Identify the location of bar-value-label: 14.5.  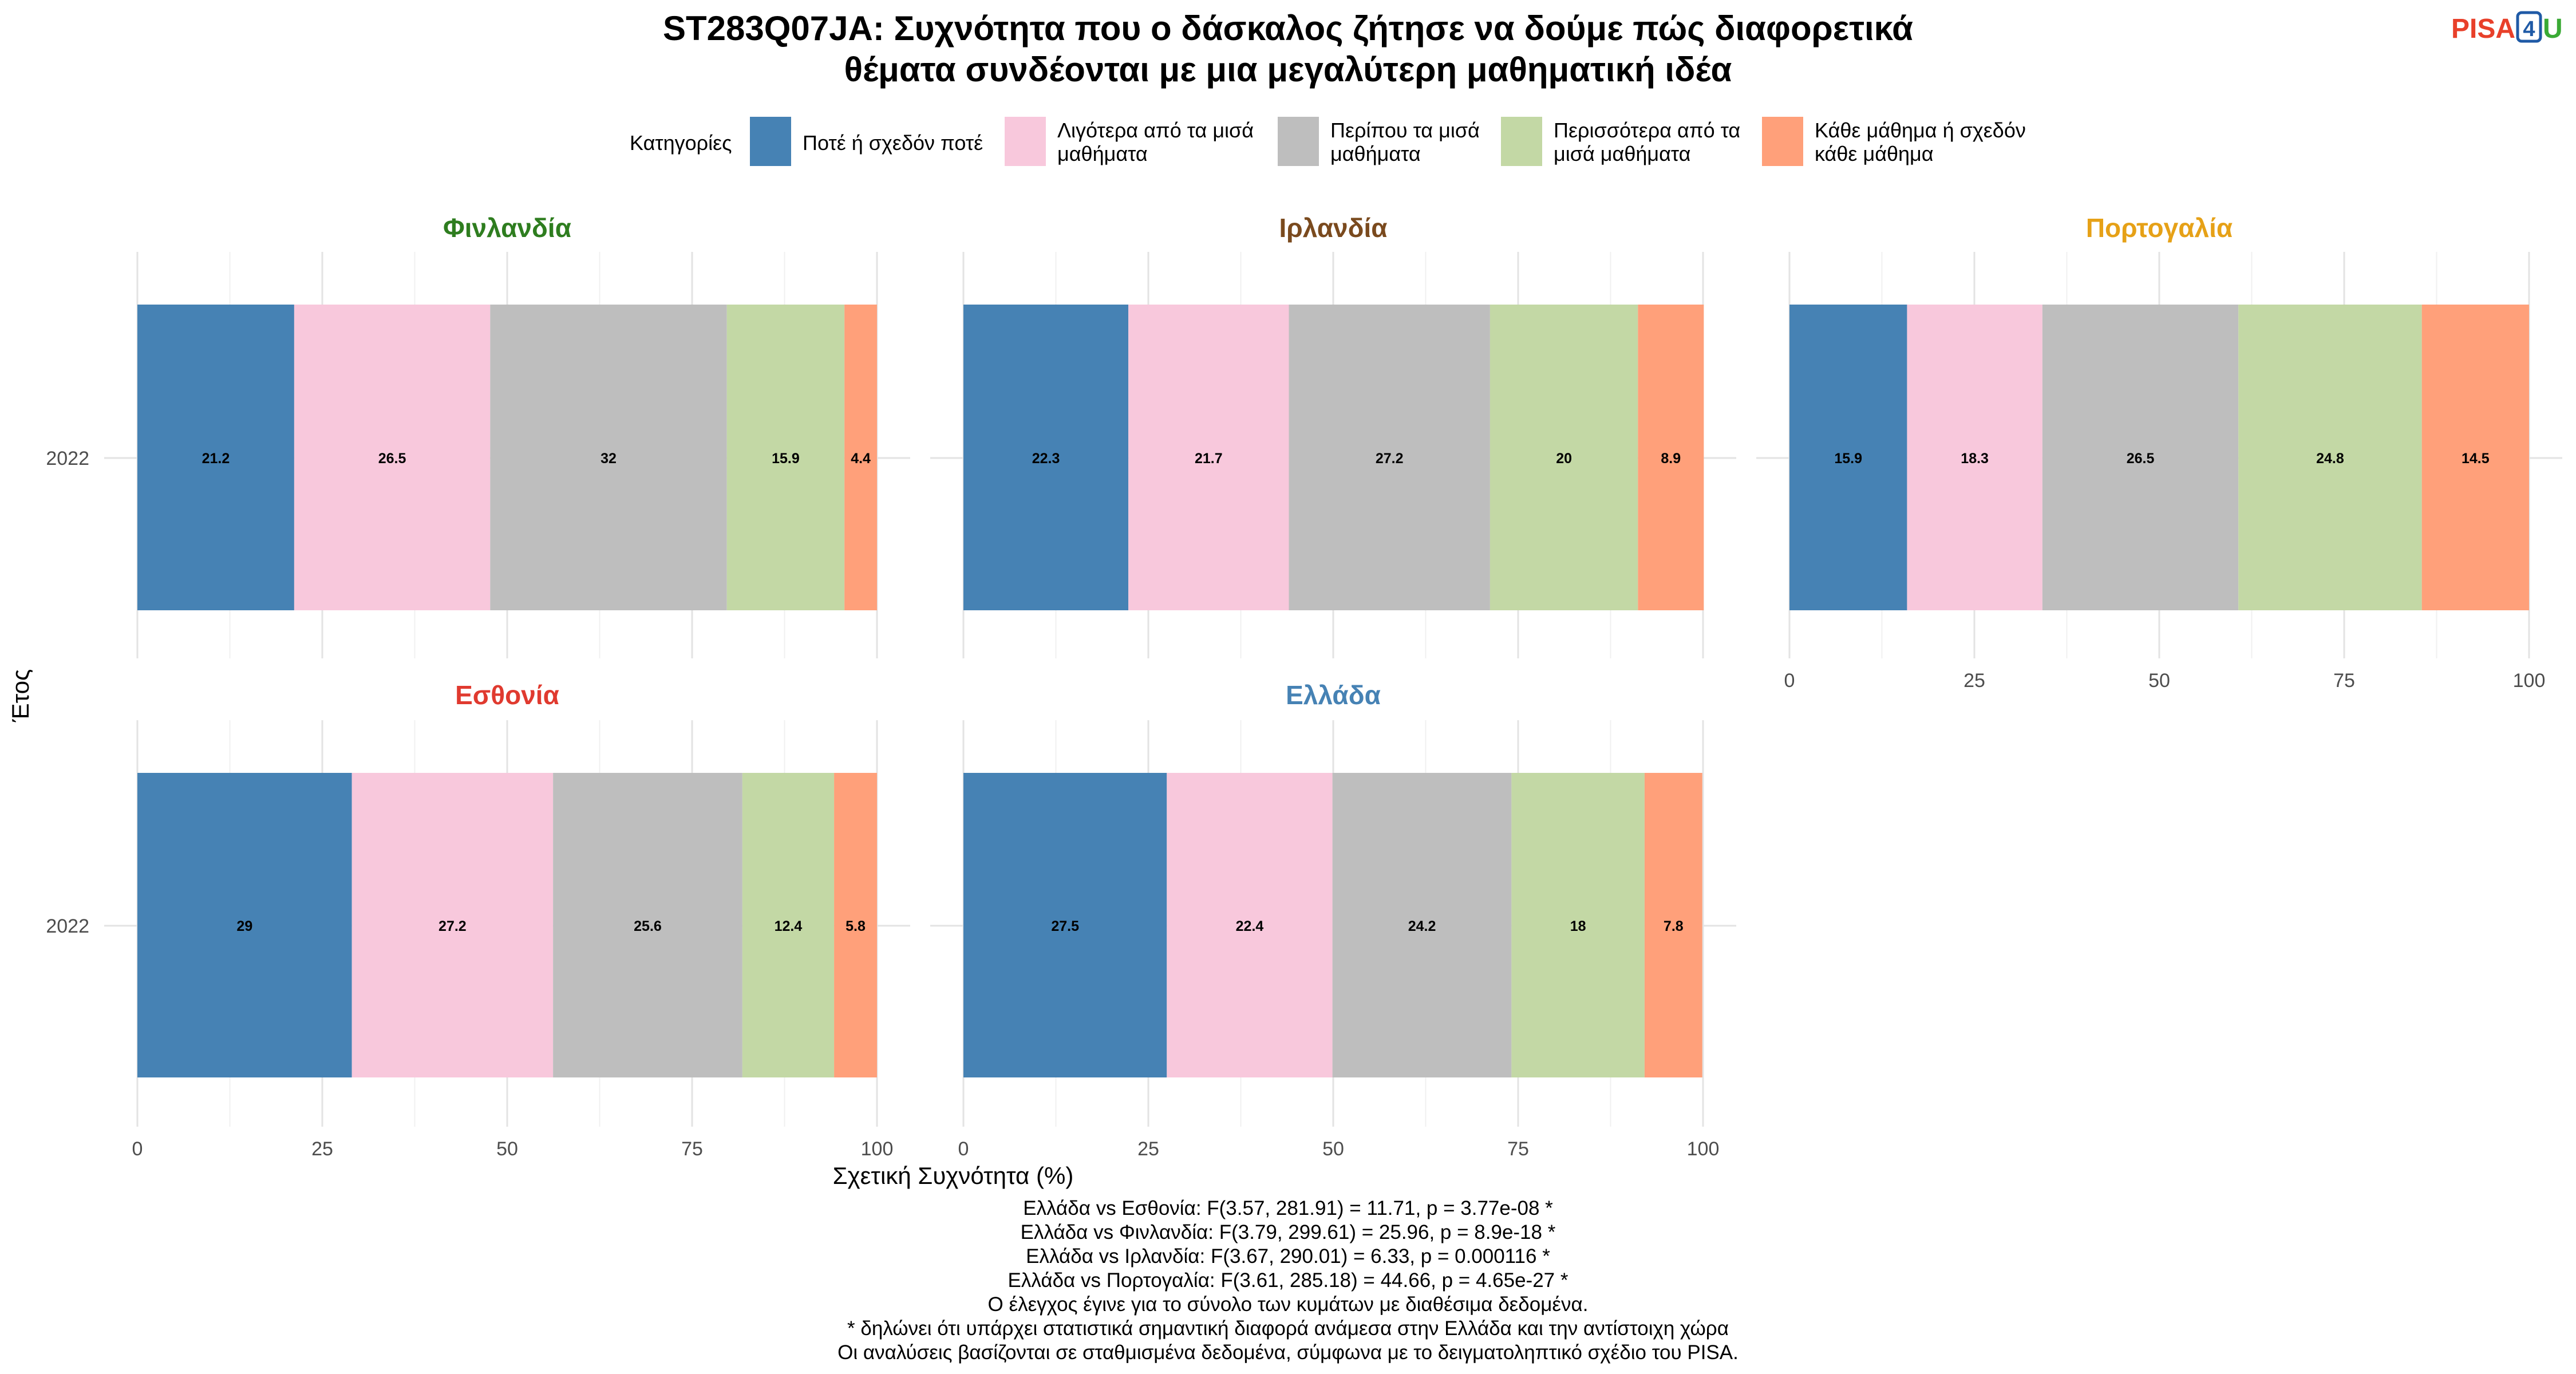
(2476, 459).